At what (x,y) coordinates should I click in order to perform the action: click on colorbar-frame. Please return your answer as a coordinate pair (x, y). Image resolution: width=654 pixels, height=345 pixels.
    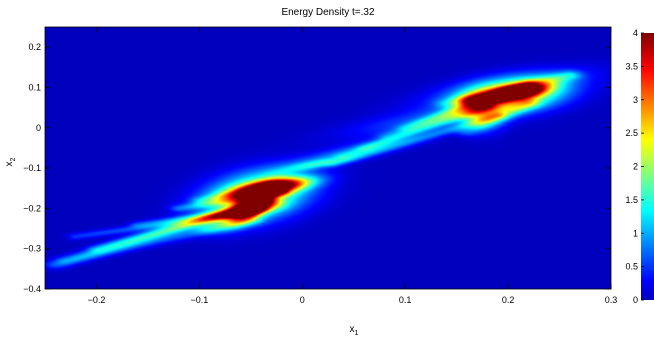
    Looking at the image, I should click on (646, 166).